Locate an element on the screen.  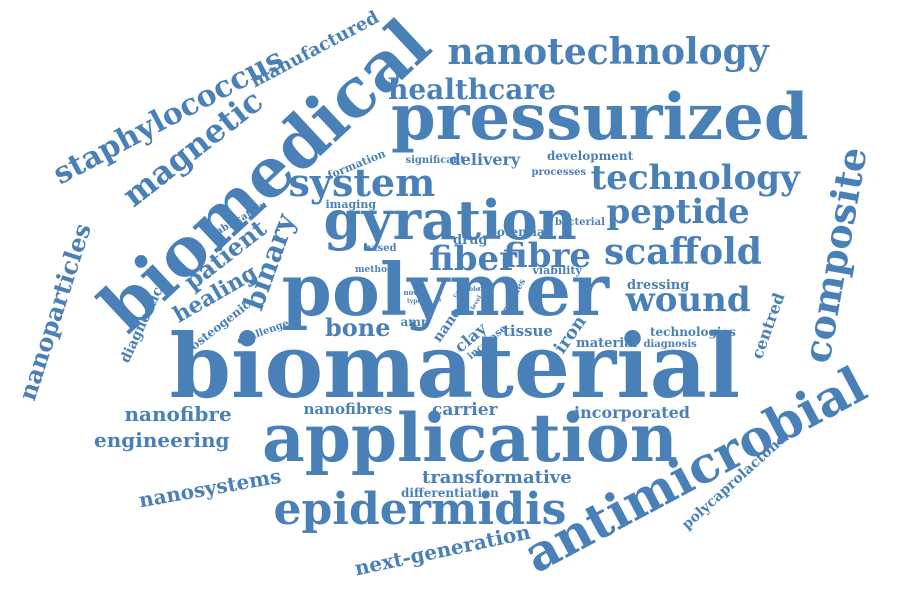
cloud-word: diagnosis is located at coordinates (670, 344).